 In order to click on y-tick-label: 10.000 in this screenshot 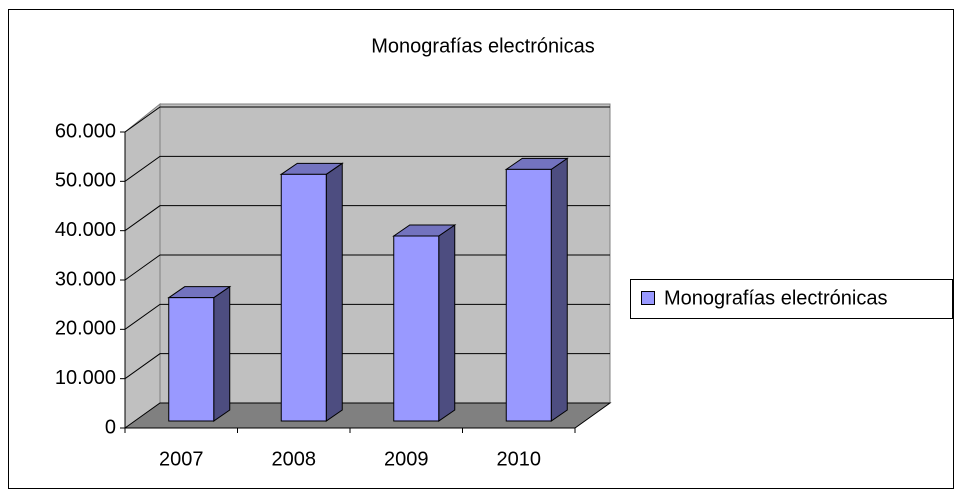, I will do `click(85, 378)`.